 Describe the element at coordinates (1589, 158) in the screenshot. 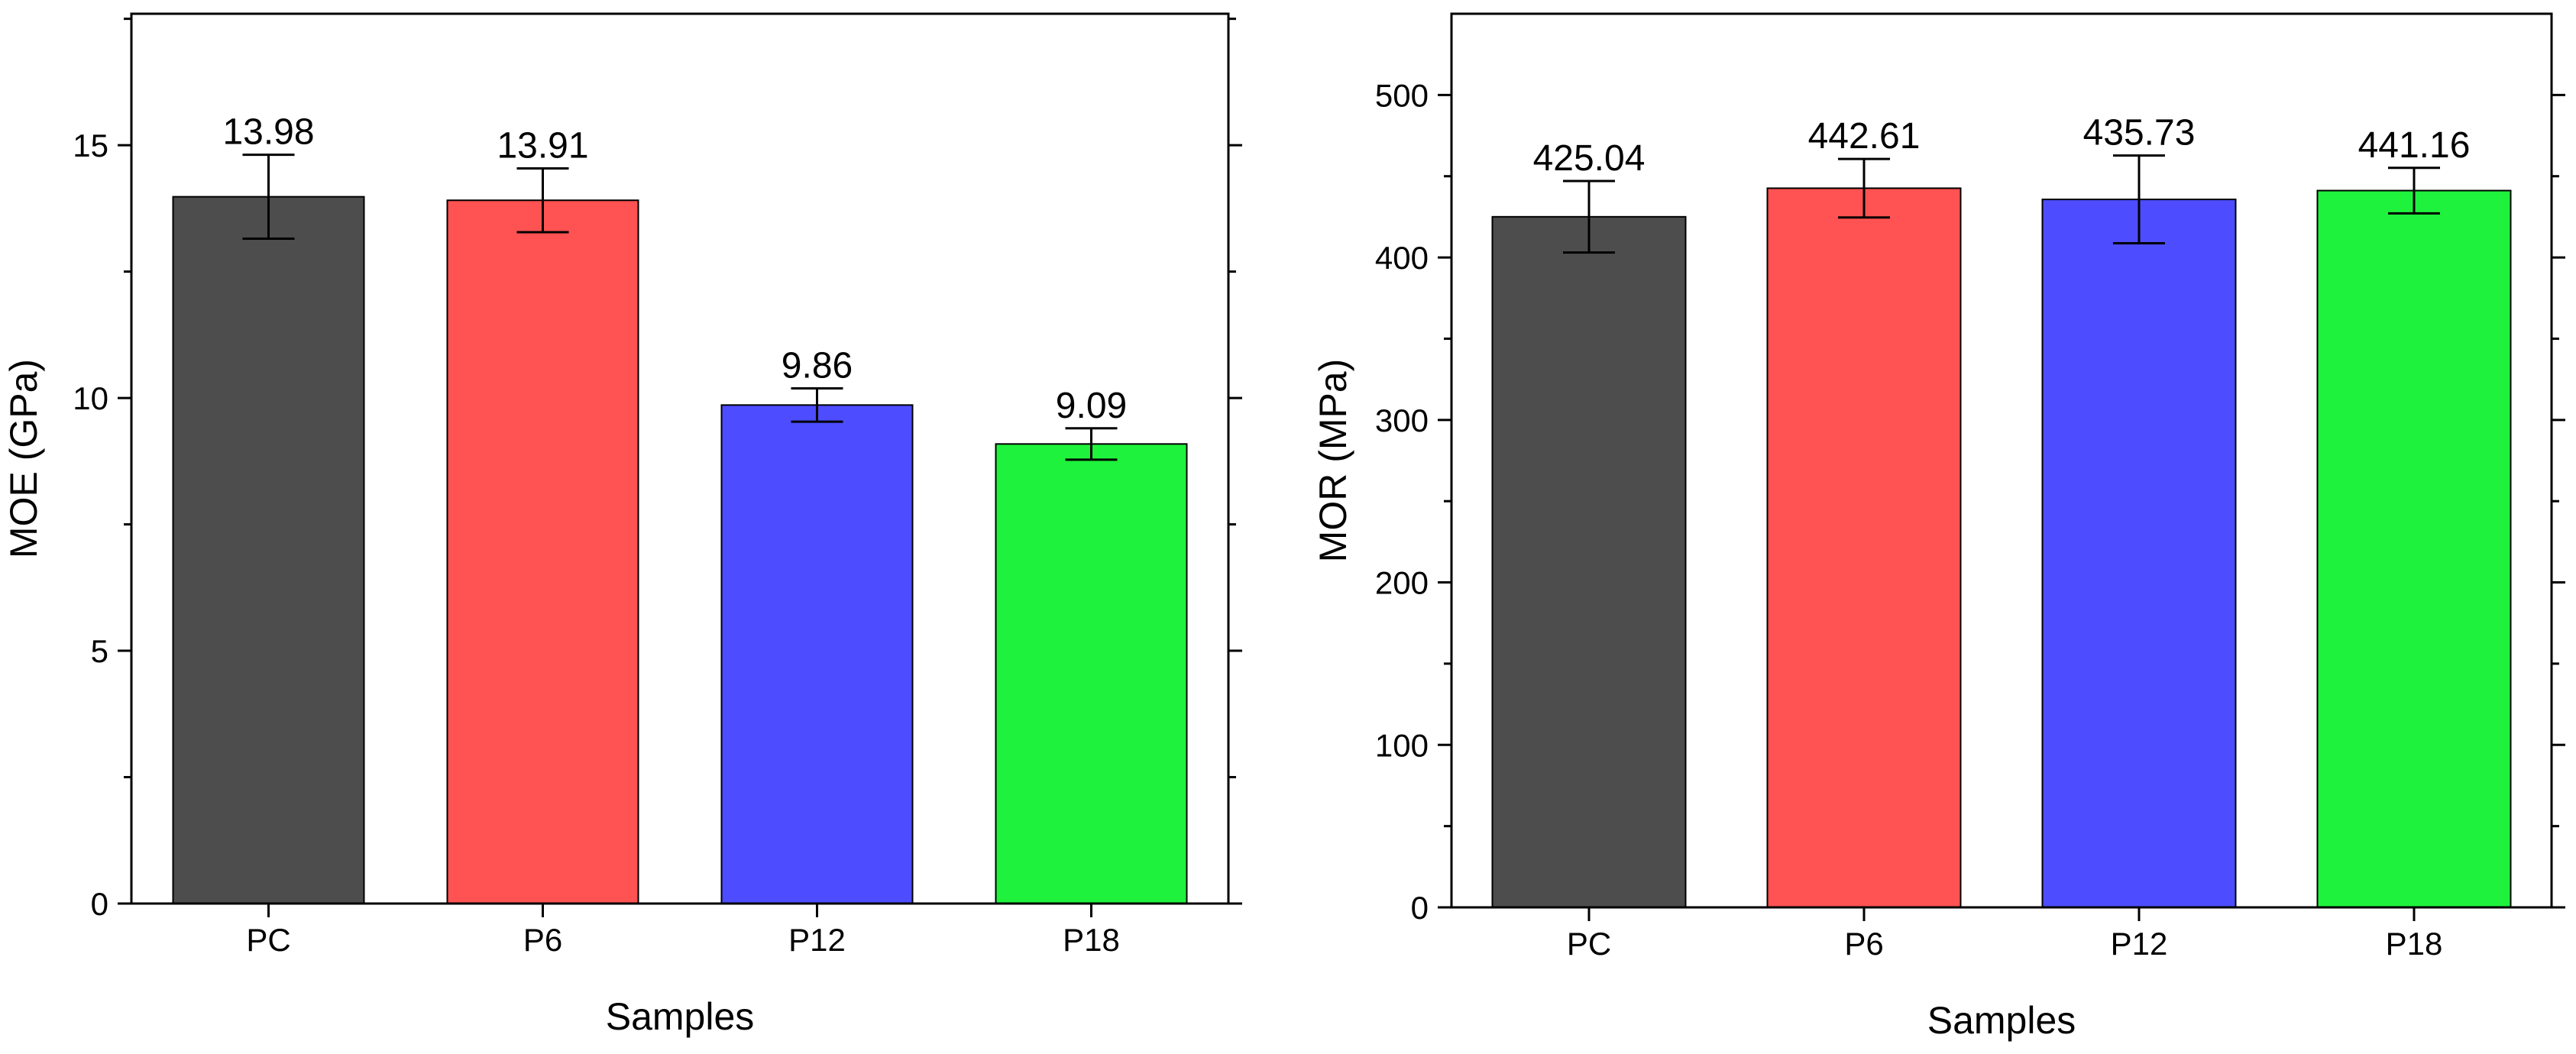

I see `data-label-pc: 425.04` at that location.